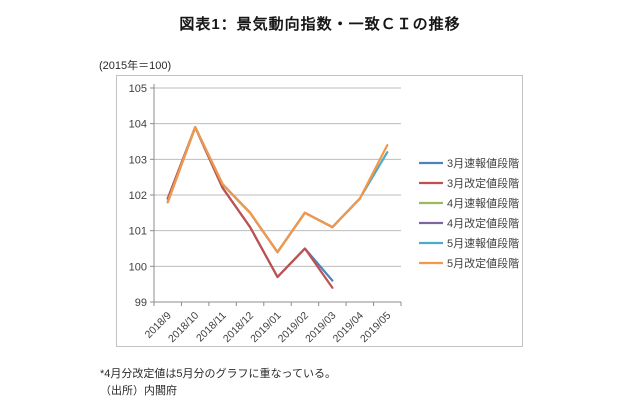 The image size is (640, 410). What do you see at coordinates (375, 327) in the screenshot?
I see `x-axis-label: 2019/05` at bounding box center [375, 327].